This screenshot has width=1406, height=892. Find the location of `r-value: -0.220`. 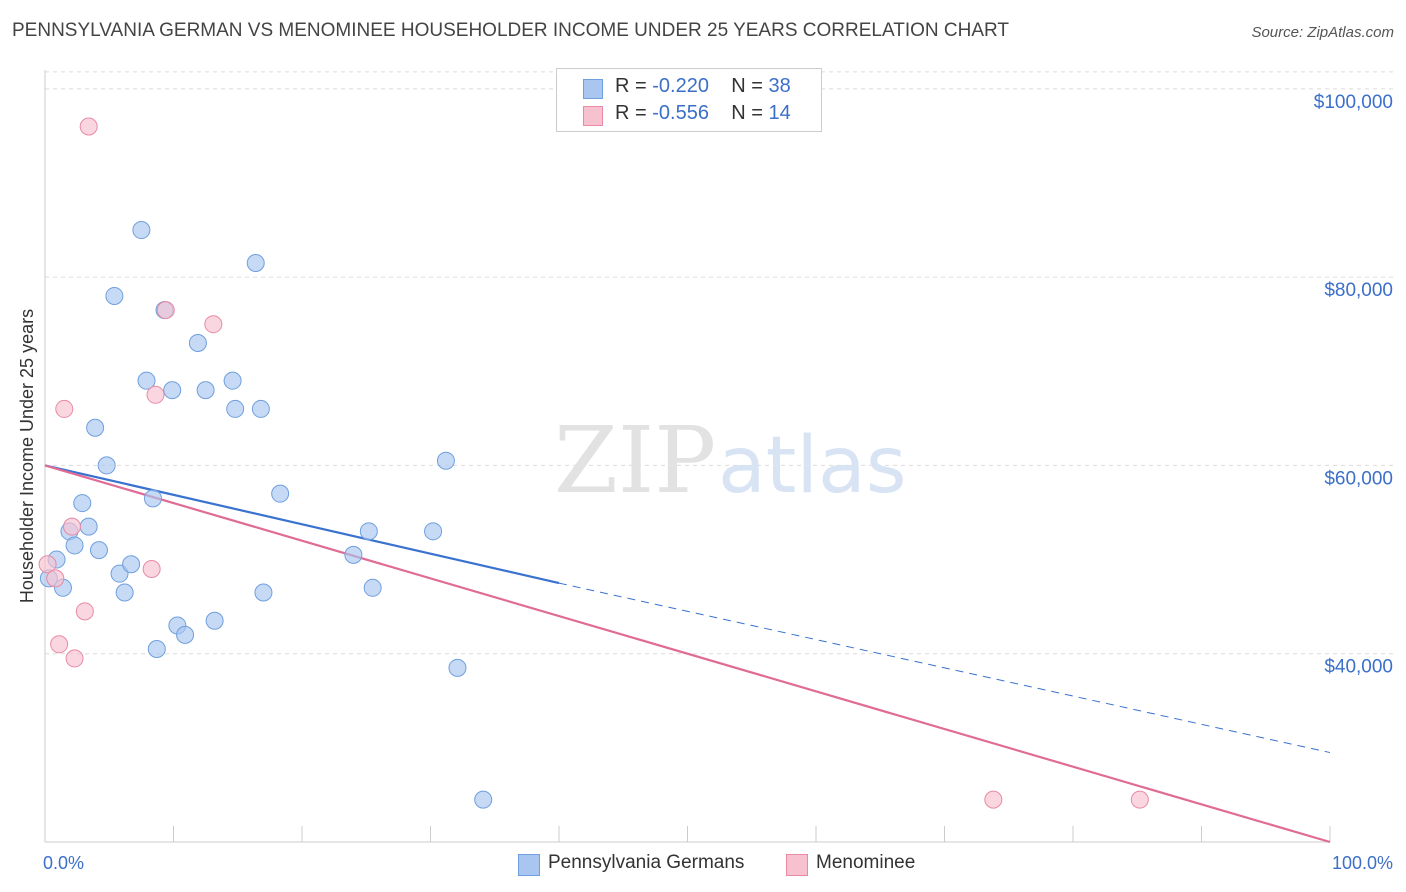

r-value: -0.220 is located at coordinates (680, 86).